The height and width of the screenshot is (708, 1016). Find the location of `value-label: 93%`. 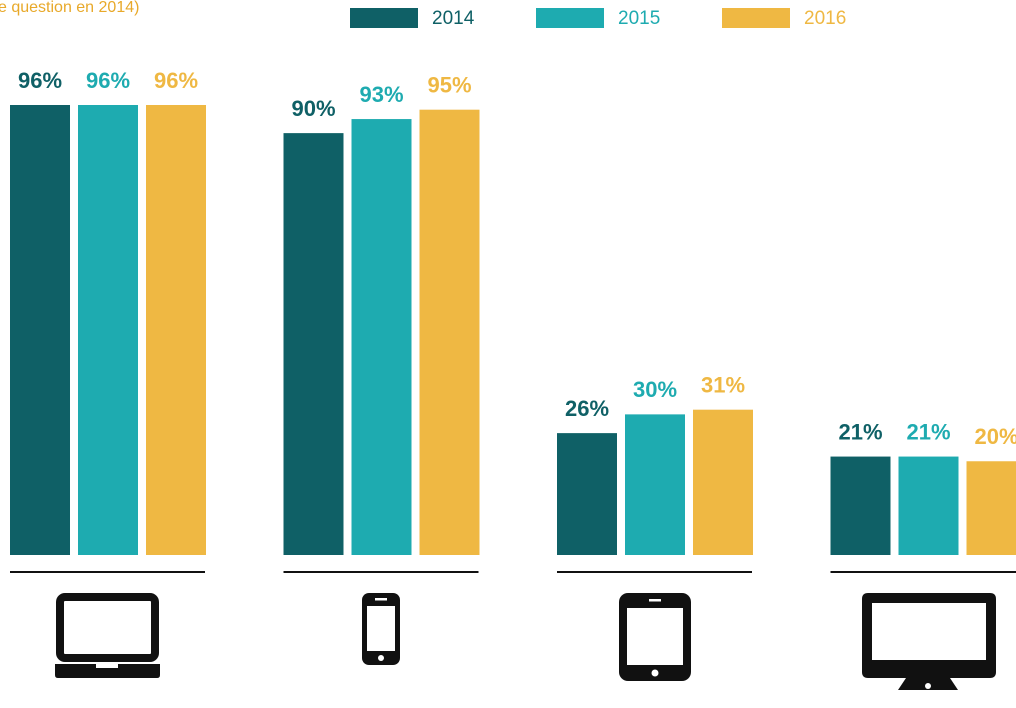

value-label: 93% is located at coordinates (381, 94).